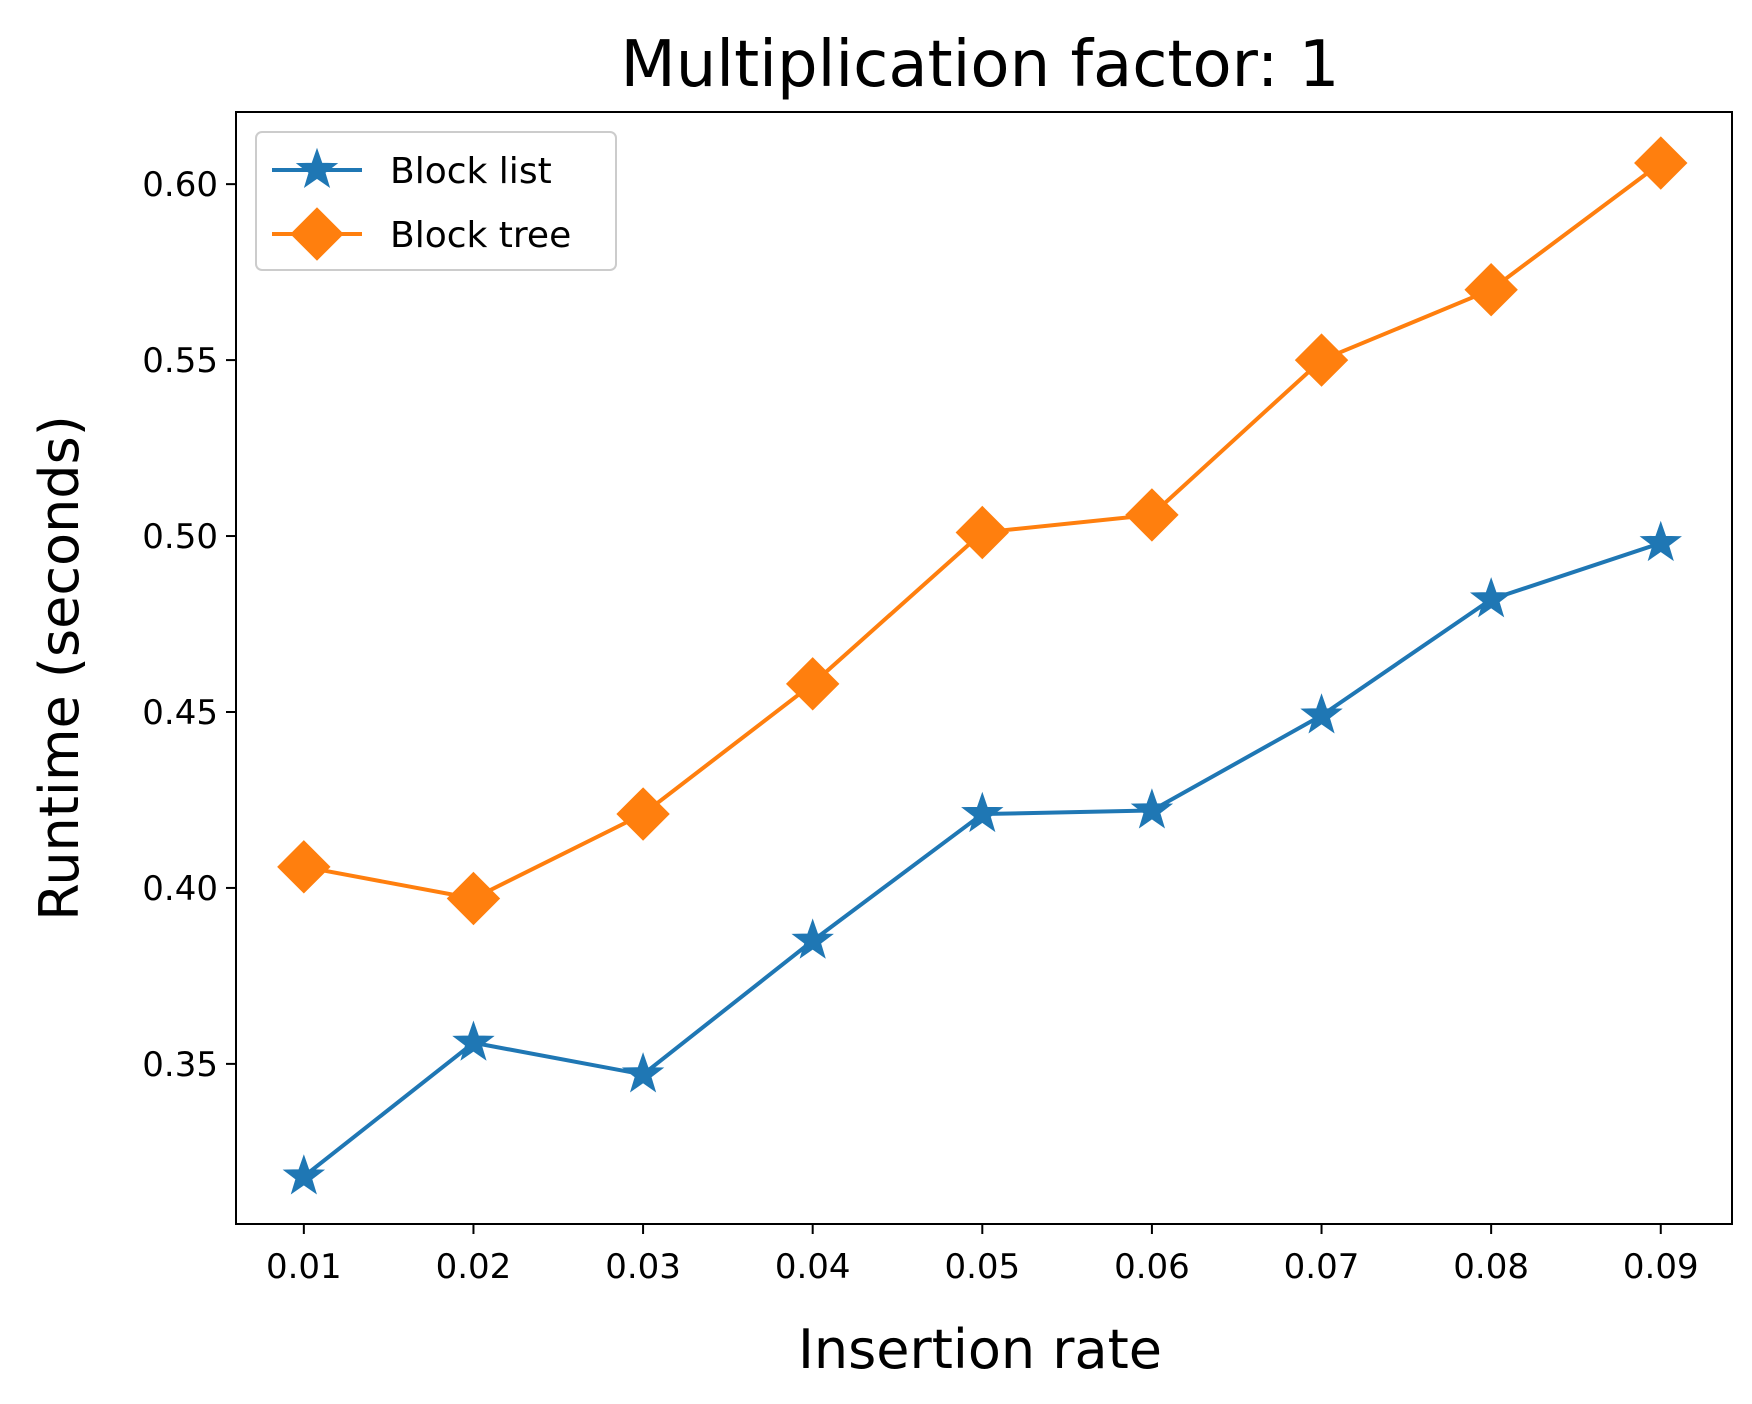  What do you see at coordinates (180, 713) in the screenshot?
I see `y-tick-label: 0.45` at bounding box center [180, 713].